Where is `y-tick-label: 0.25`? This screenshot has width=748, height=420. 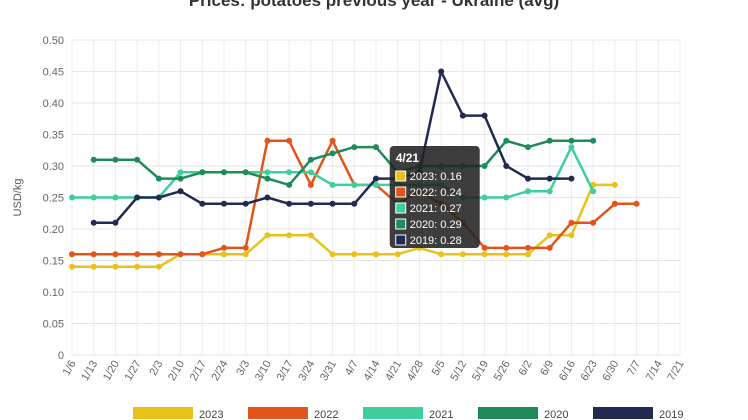
y-tick-label: 0.25 is located at coordinates (53, 199).